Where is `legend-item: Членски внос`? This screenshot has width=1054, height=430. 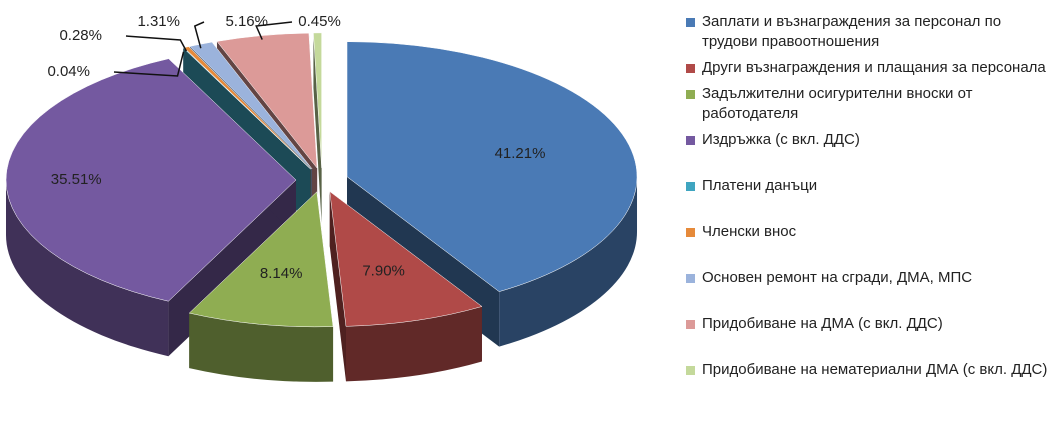 legend-item: Членски внос is located at coordinates (867, 232).